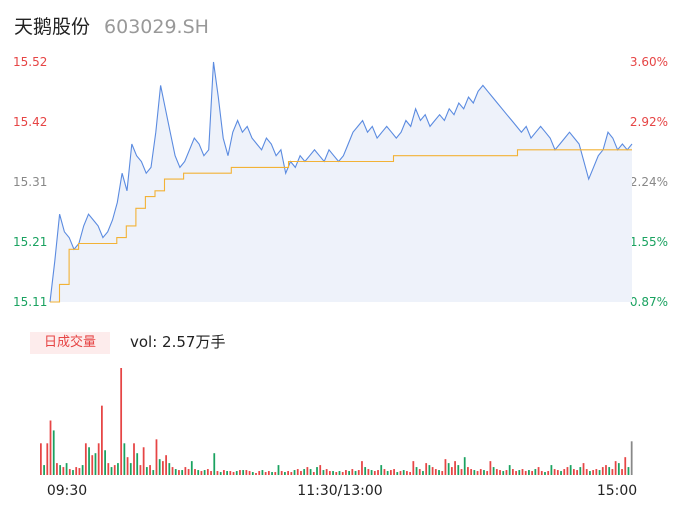 Image resolution: width=686 pixels, height=524 pixels. I want to click on x-tick-label: 09:30, so click(67, 491).